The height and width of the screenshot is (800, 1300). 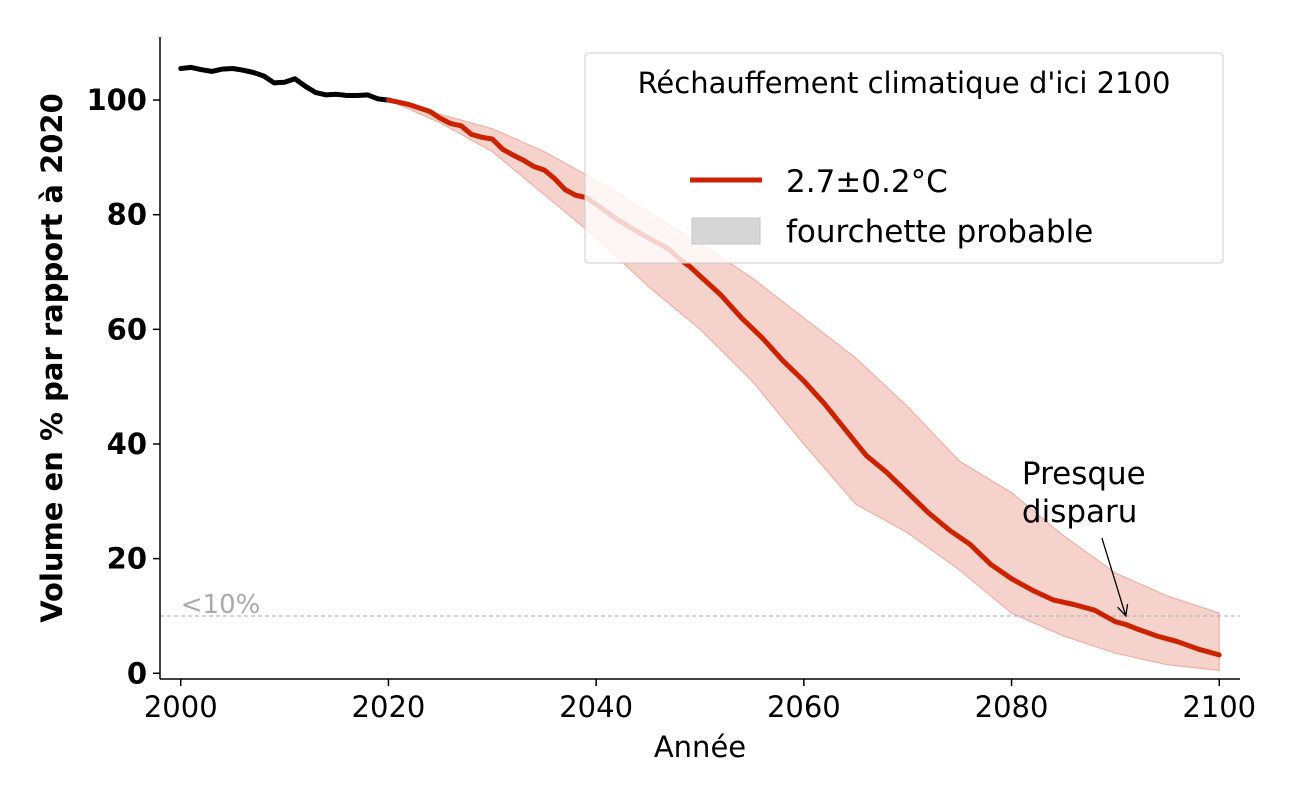 What do you see at coordinates (939, 232) in the screenshot?
I see `legend-label-band: fourchette probable` at bounding box center [939, 232].